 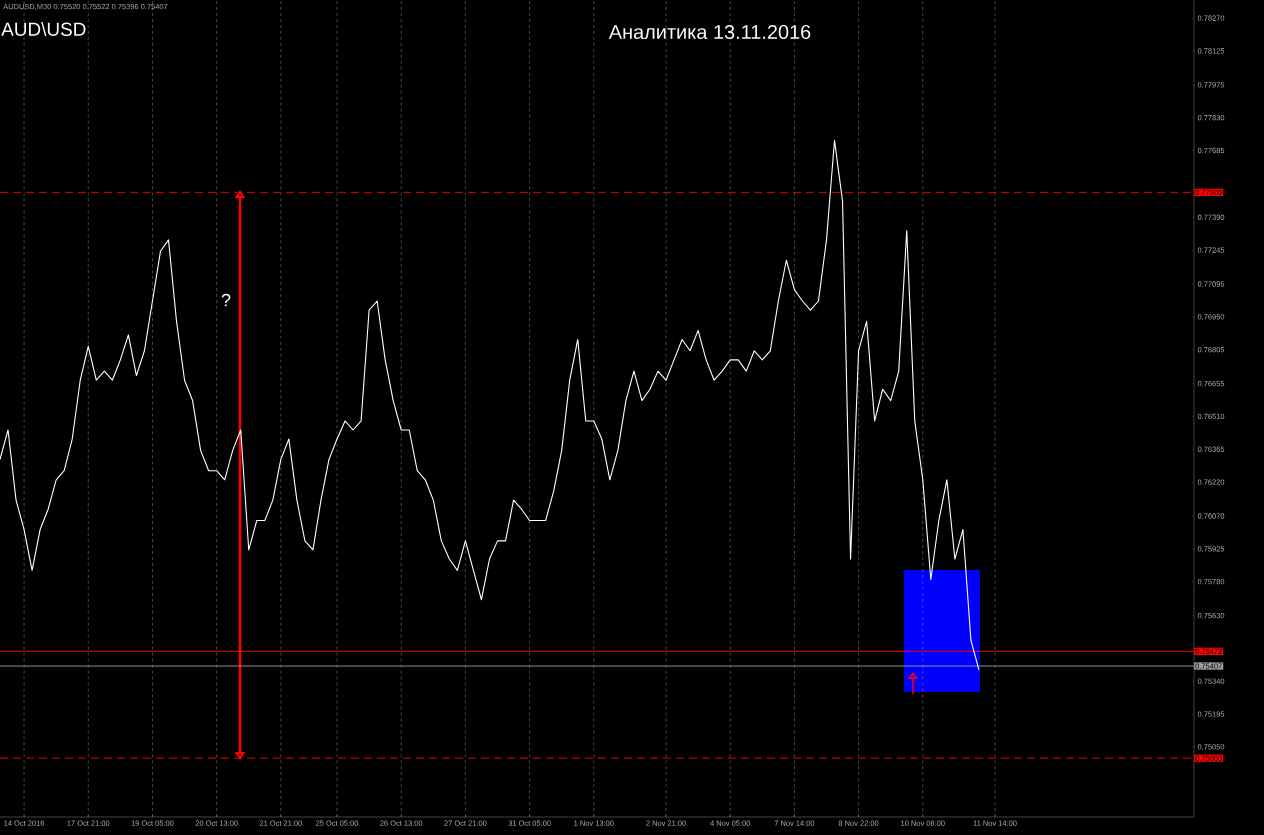 What do you see at coordinates (709, 32) in the screenshot?
I see `text: Аналитика 13.11.2016` at bounding box center [709, 32].